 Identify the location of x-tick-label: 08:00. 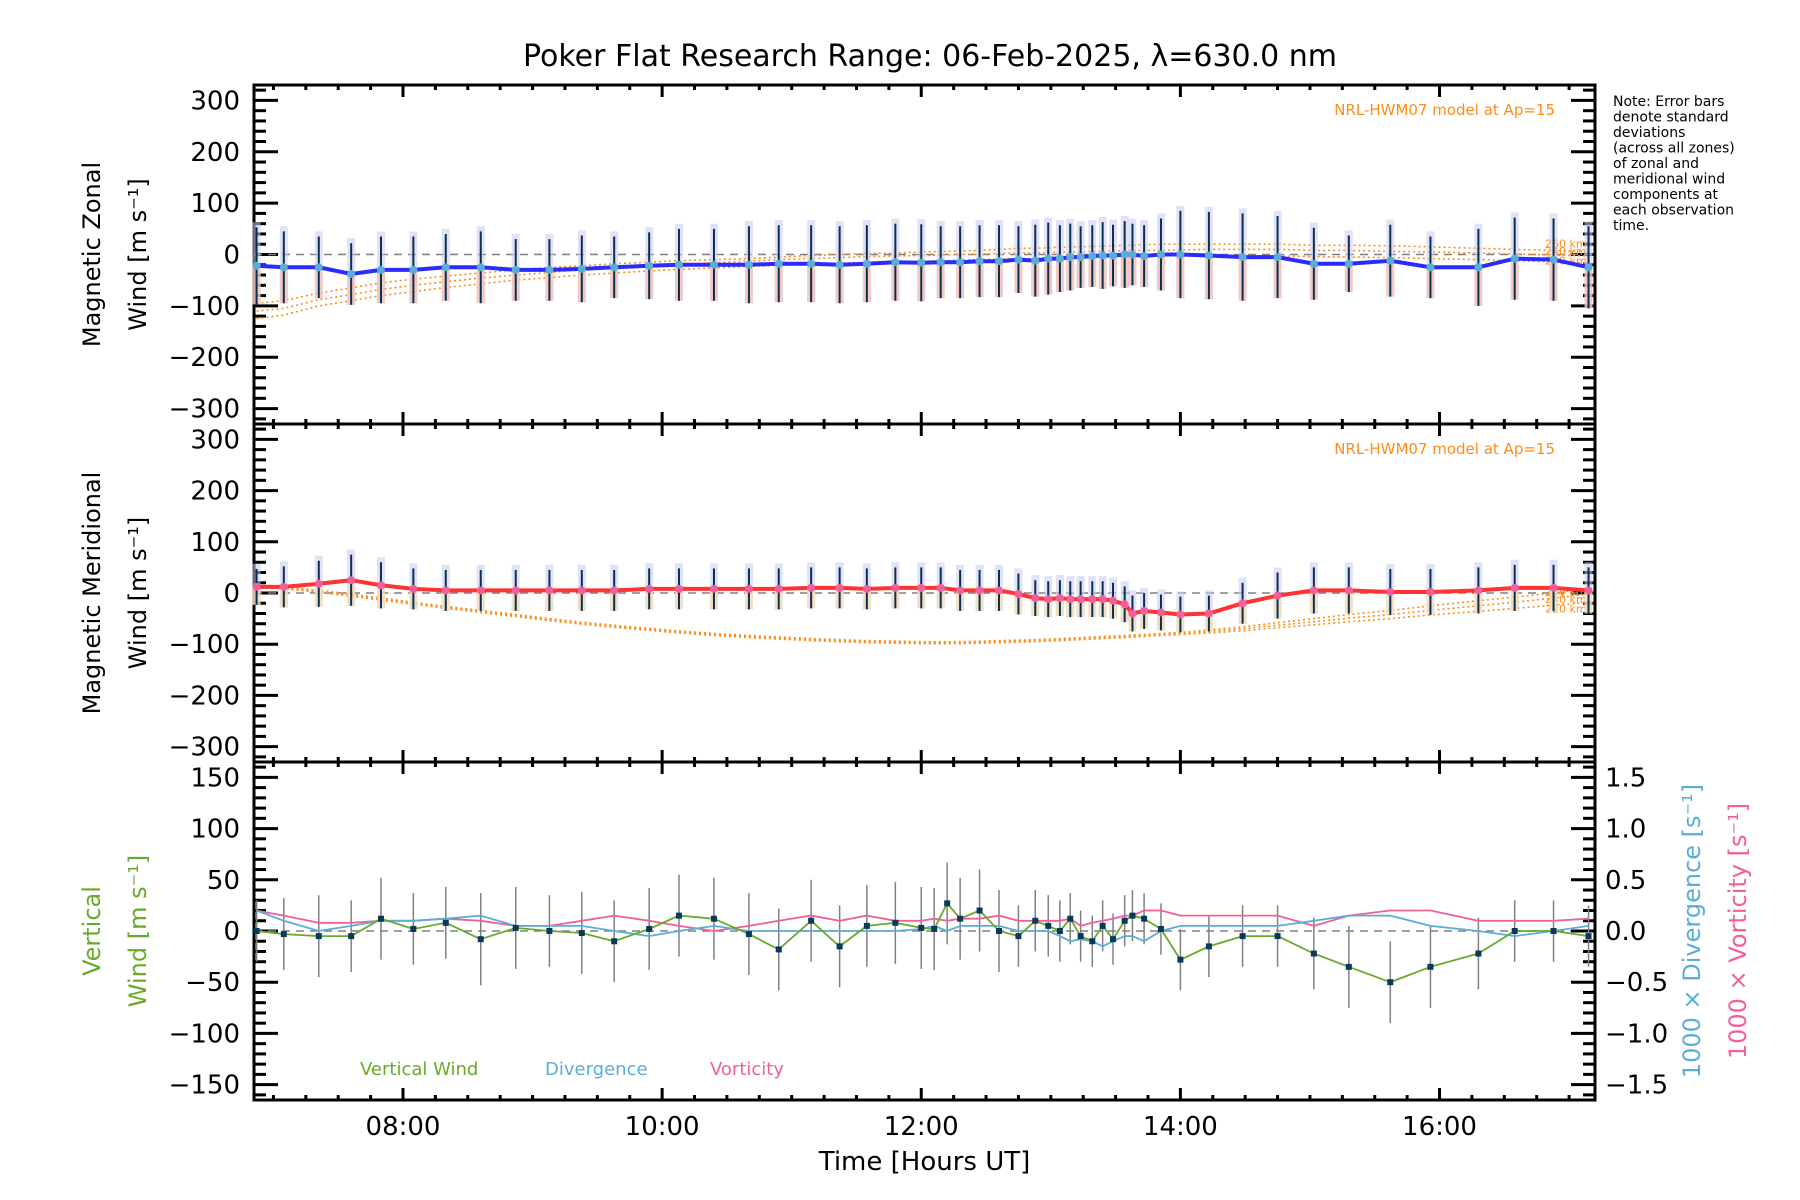
(403, 1127).